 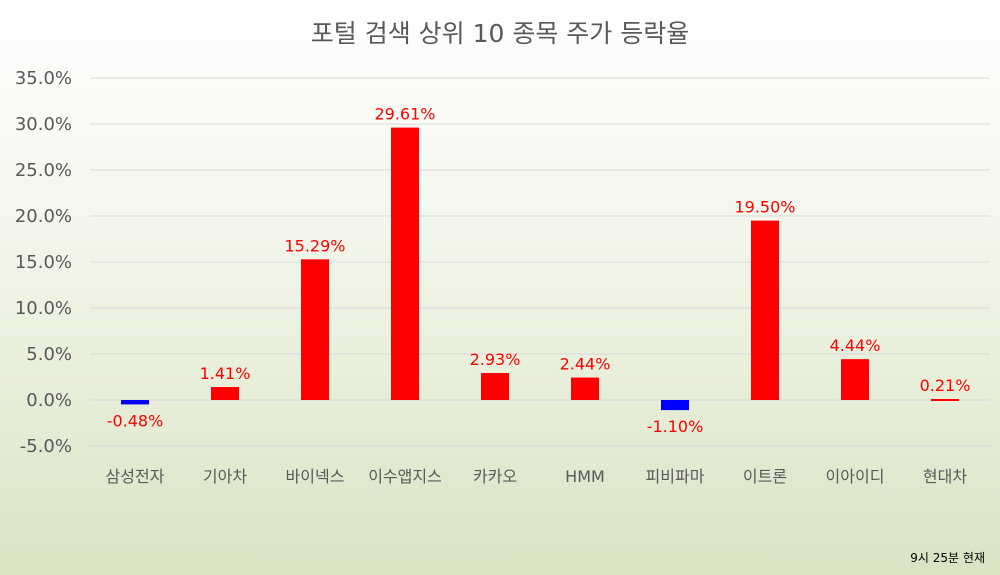 What do you see at coordinates (675, 426) in the screenshot?
I see `data-label: -1.10%` at bounding box center [675, 426].